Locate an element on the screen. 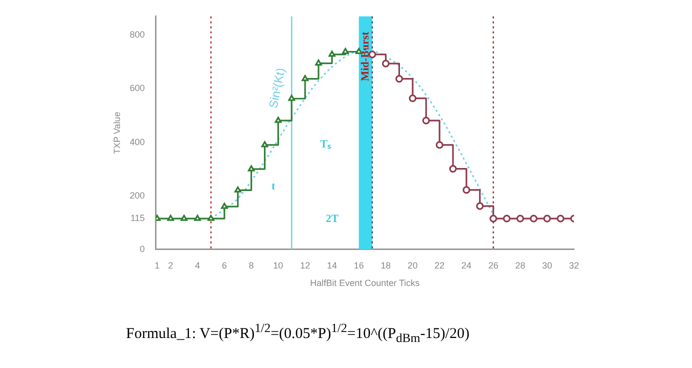 The image size is (692, 368). annotation: 2T is located at coordinates (333, 219).